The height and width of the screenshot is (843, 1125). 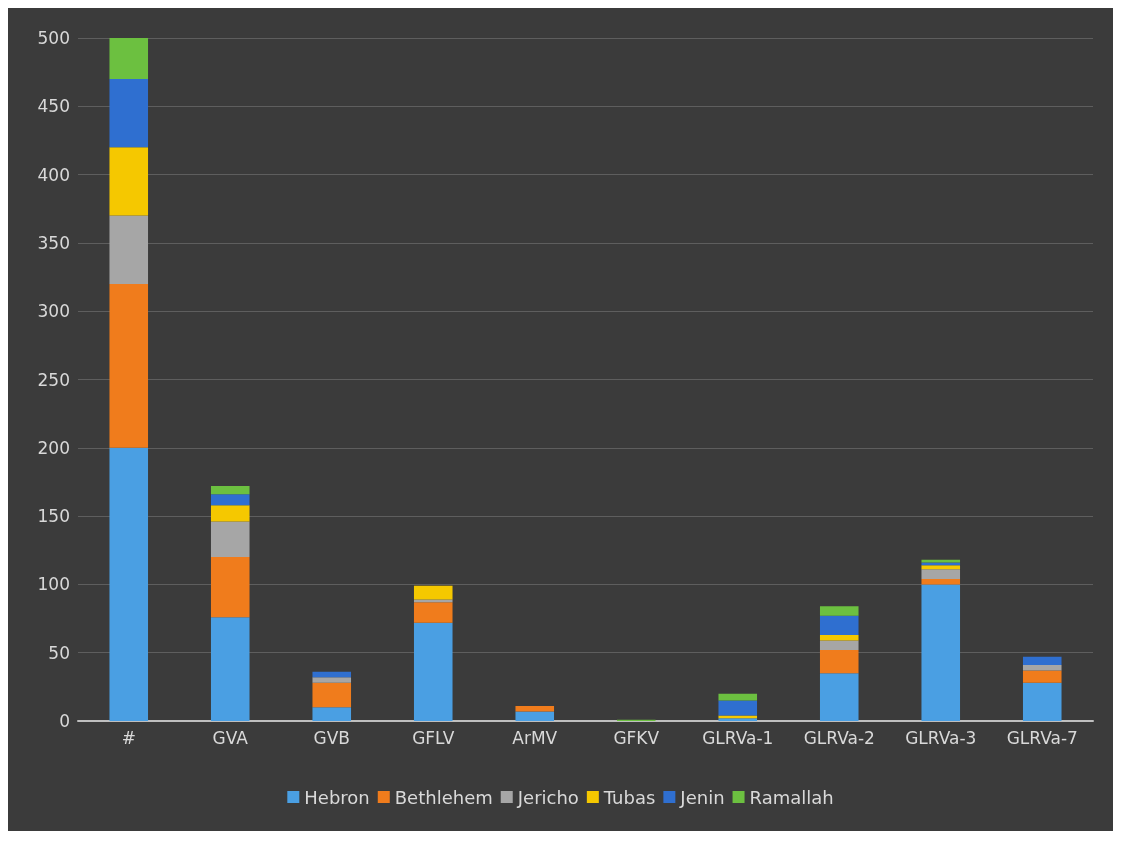 What do you see at coordinates (53, 38) in the screenshot?
I see `y-tick-label: 500` at bounding box center [53, 38].